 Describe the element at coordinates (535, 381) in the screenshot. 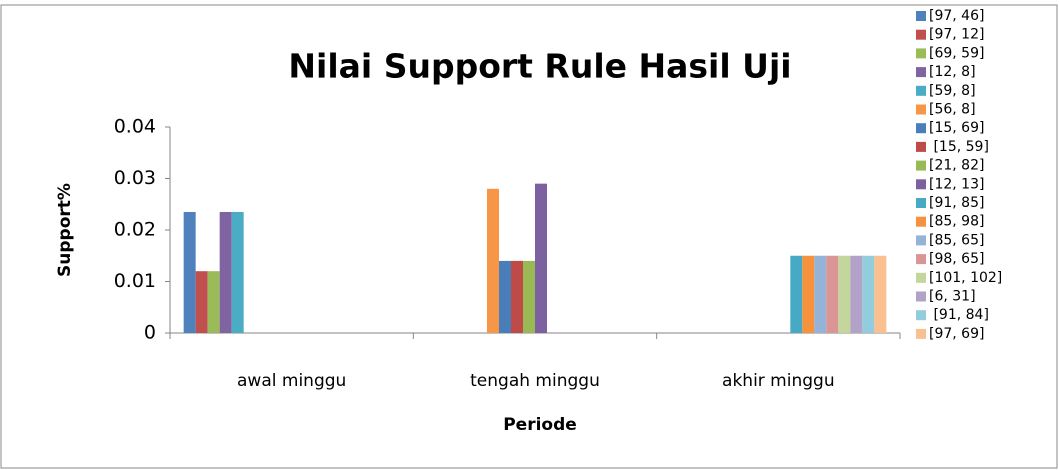

I see `x-tick-label: tengah minggu` at that location.